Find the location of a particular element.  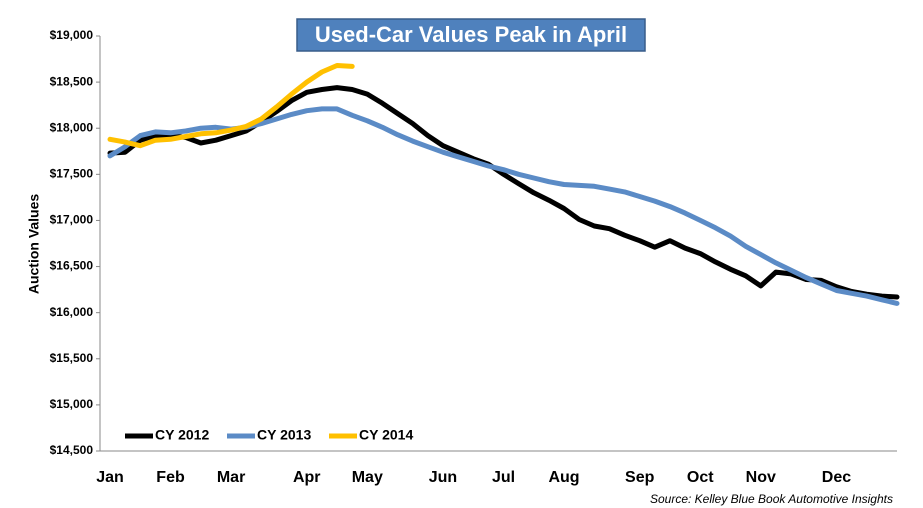

y-tick-label: $14,500 is located at coordinates (72, 450).